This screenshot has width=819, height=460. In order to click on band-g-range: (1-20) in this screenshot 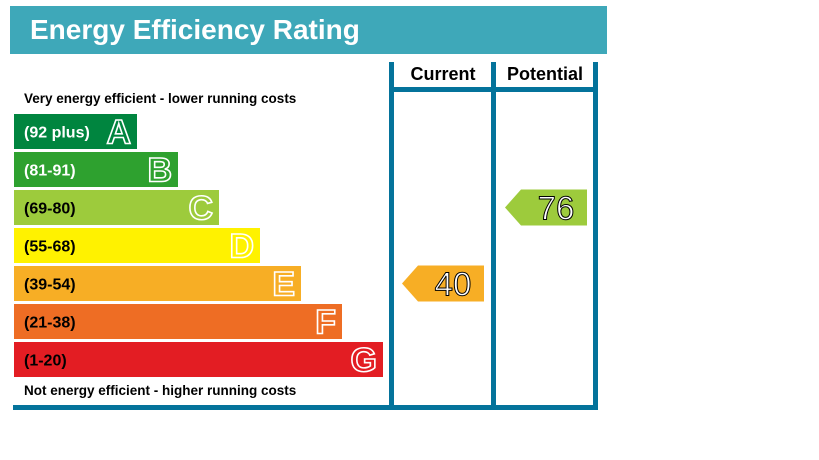, I will do `click(45, 361)`.